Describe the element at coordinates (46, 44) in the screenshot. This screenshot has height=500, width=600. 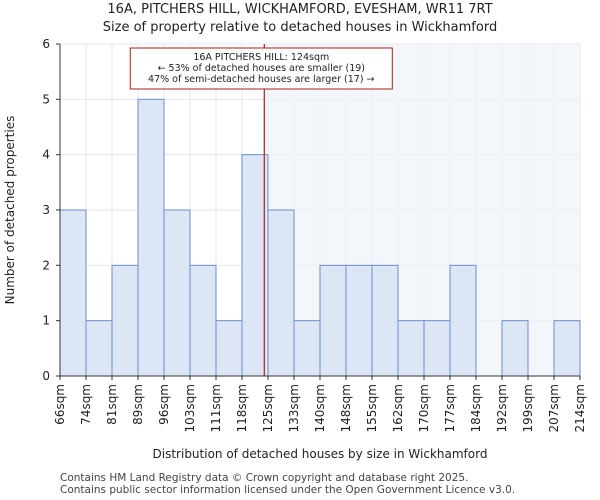
I see `y-tick-label: 6` at that location.